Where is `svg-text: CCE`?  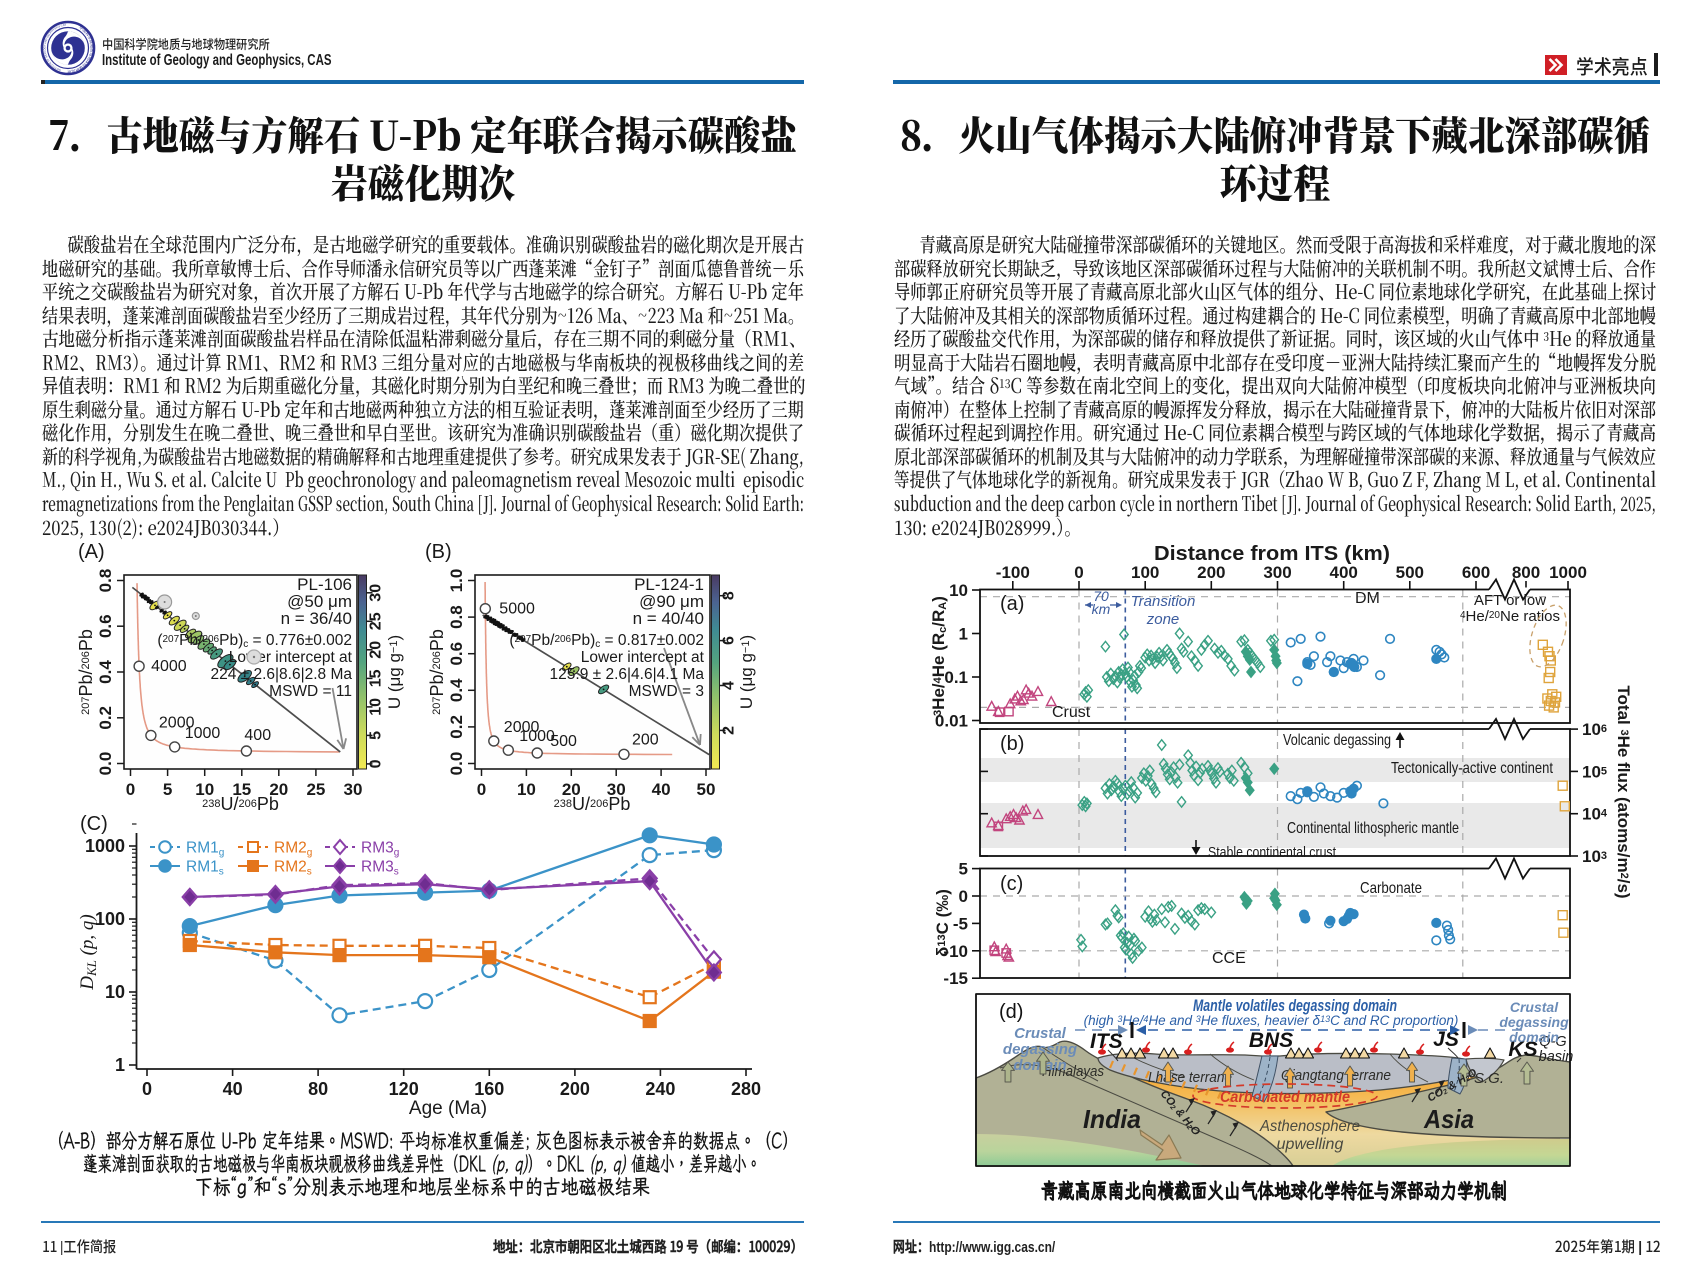
svg-text: CCE is located at coordinates (1229, 958).